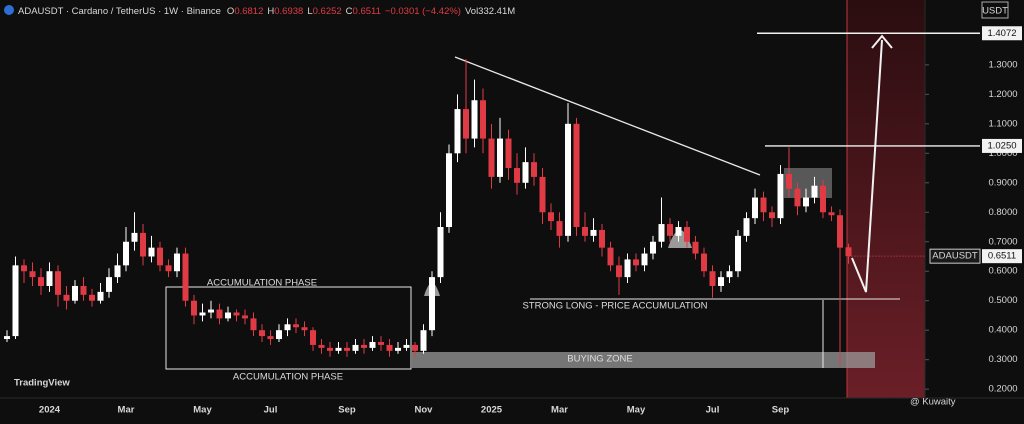  What do you see at coordinates (781, 410) in the screenshot?
I see `x-tick-label: Sep` at bounding box center [781, 410].